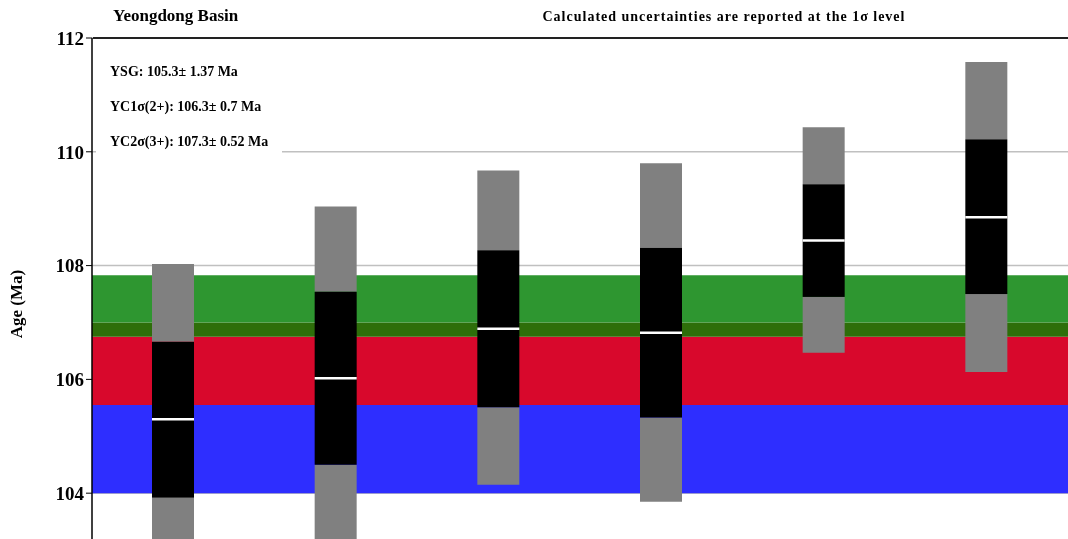  Describe the element at coordinates (70, 493) in the screenshot. I see `y-tick-label: 104` at that location.